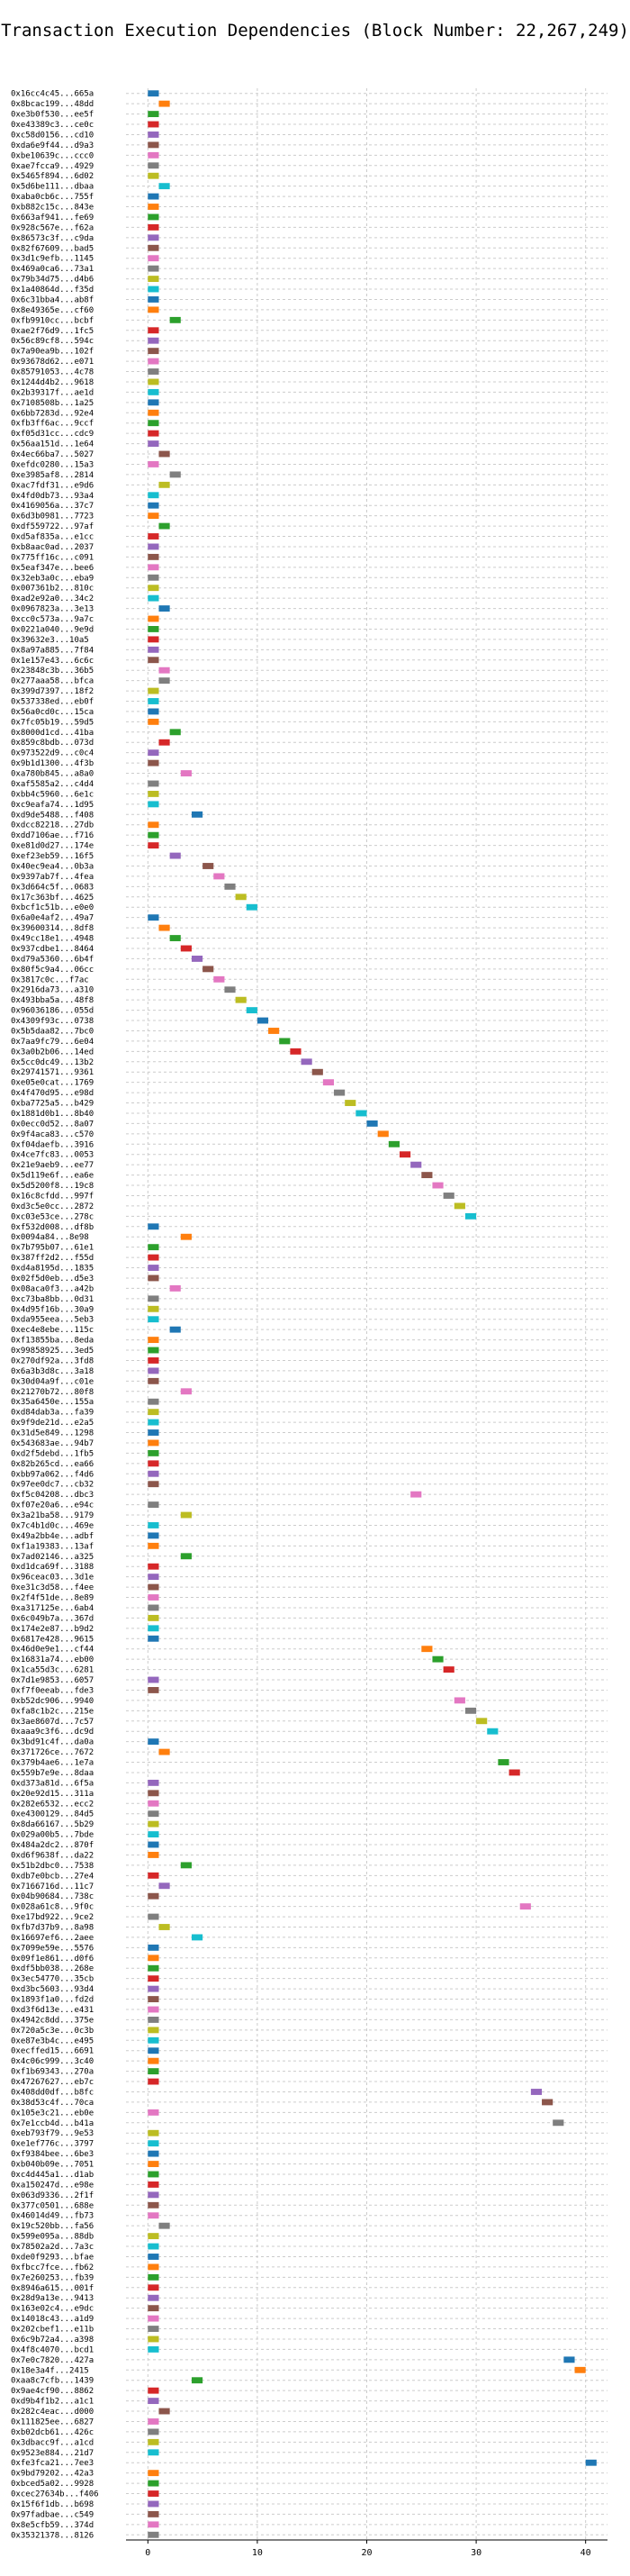  Describe the element at coordinates (52, 2031) in the screenshot. I see `y-tick-label: 0x720a5c3e...0c3b` at that location.